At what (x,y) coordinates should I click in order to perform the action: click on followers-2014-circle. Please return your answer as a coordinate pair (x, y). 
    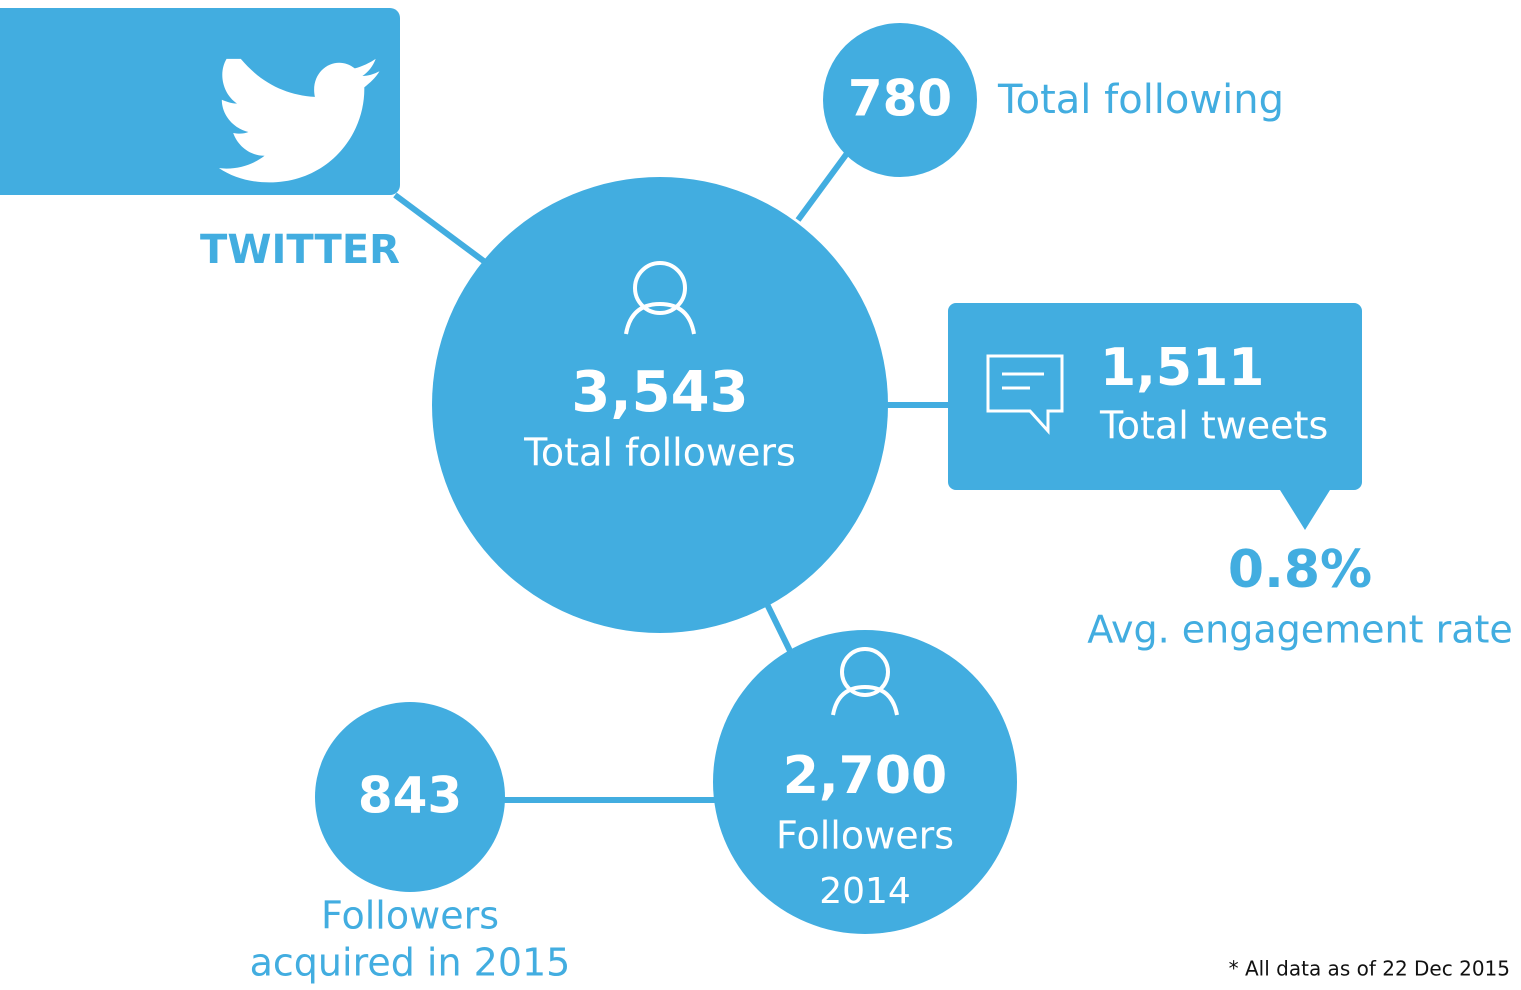
    Looking at the image, I should click on (865, 782).